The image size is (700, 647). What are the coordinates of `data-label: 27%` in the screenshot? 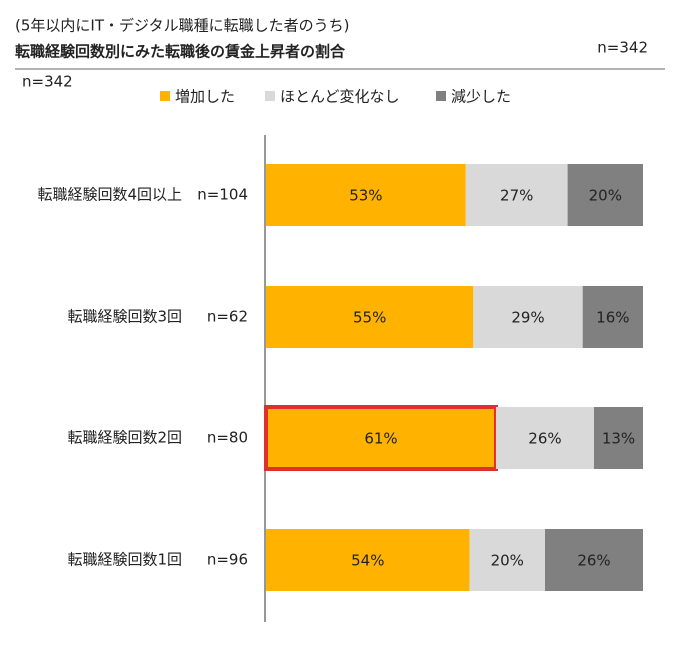 It's located at (516, 196).